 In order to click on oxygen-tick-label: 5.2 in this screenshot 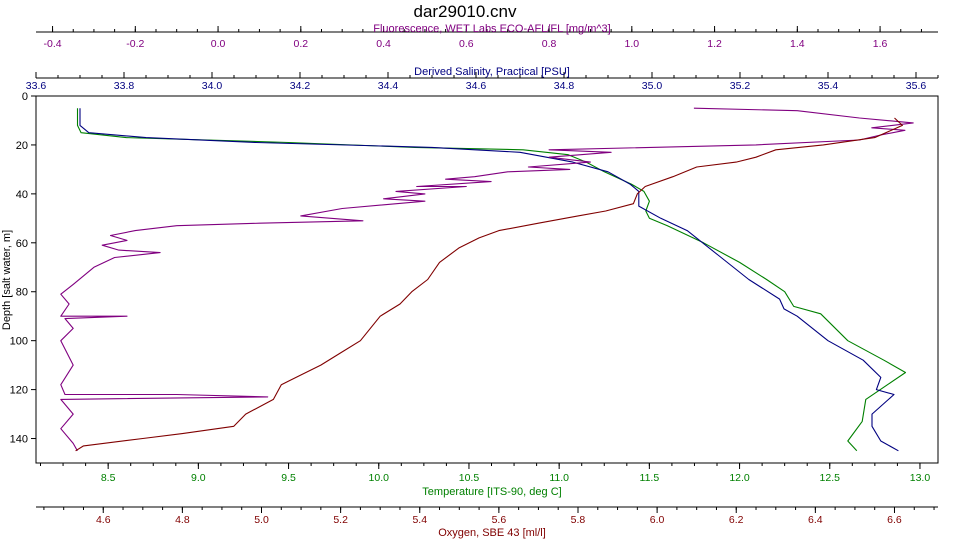, I will do `click(340, 520)`.